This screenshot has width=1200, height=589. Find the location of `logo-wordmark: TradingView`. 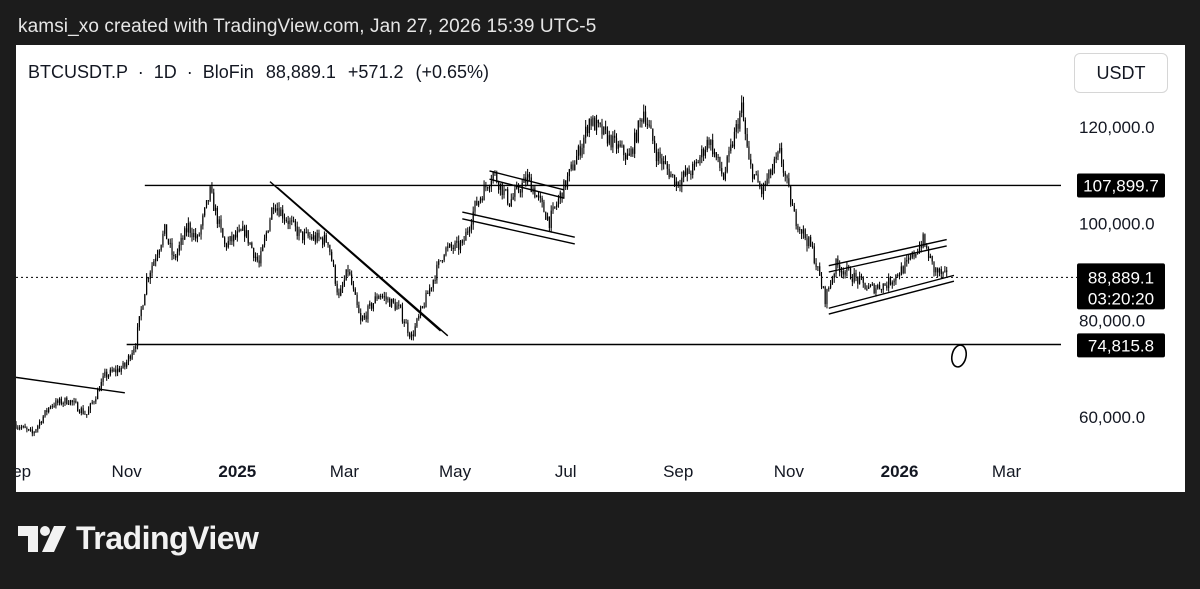

logo-wordmark: TradingView is located at coordinates (167, 538).